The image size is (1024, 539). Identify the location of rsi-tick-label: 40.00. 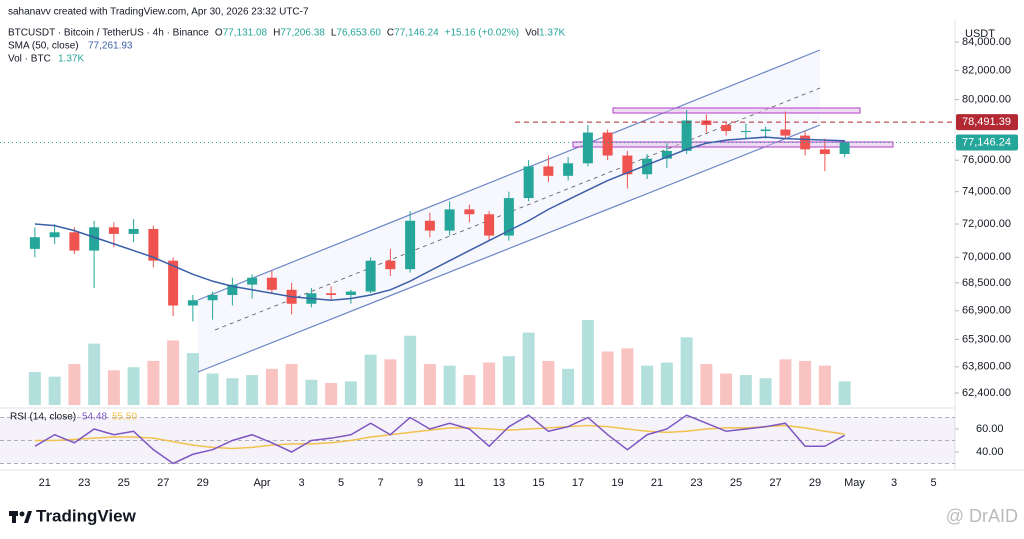
(990, 452).